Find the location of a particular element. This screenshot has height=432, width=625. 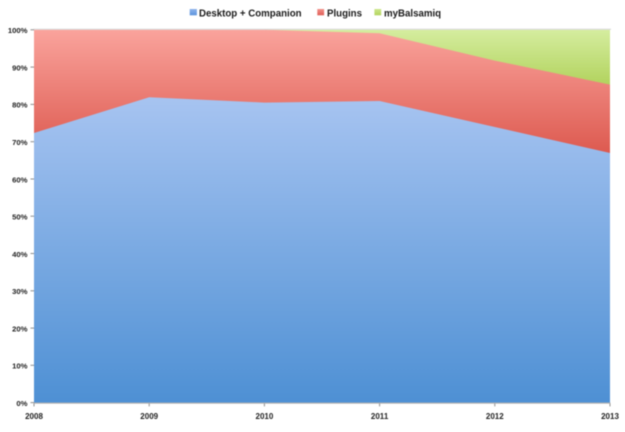

svg-text: 100% is located at coordinates (18, 30).